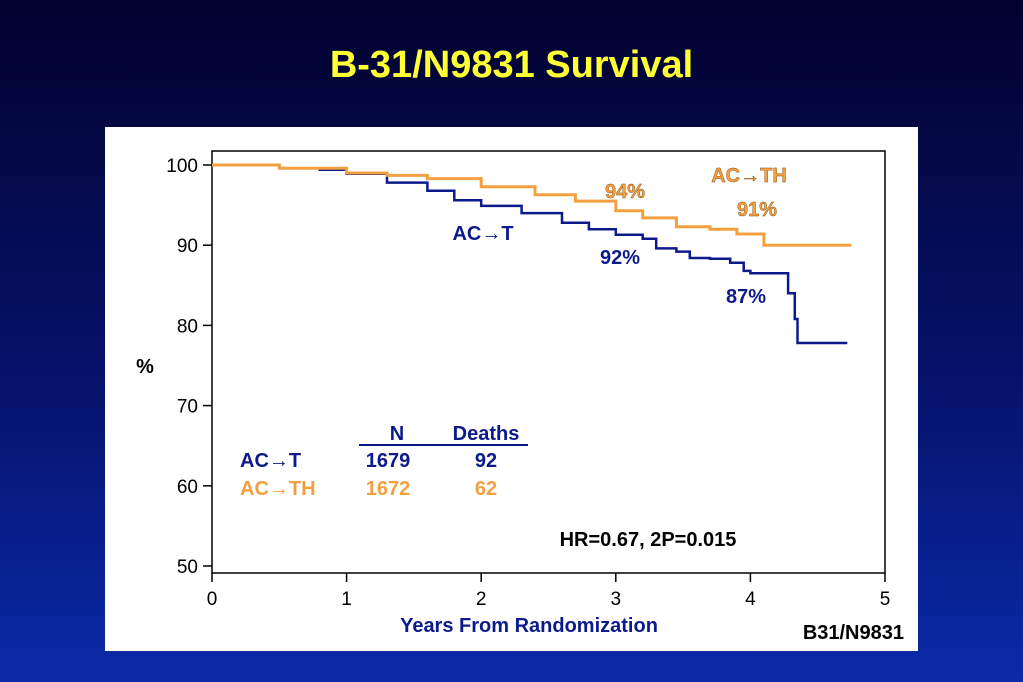 The width and height of the screenshot is (1023, 682). What do you see at coordinates (189, 367) in the screenshot?
I see `y-axis: 50 60 70 80 90 100` at bounding box center [189, 367].